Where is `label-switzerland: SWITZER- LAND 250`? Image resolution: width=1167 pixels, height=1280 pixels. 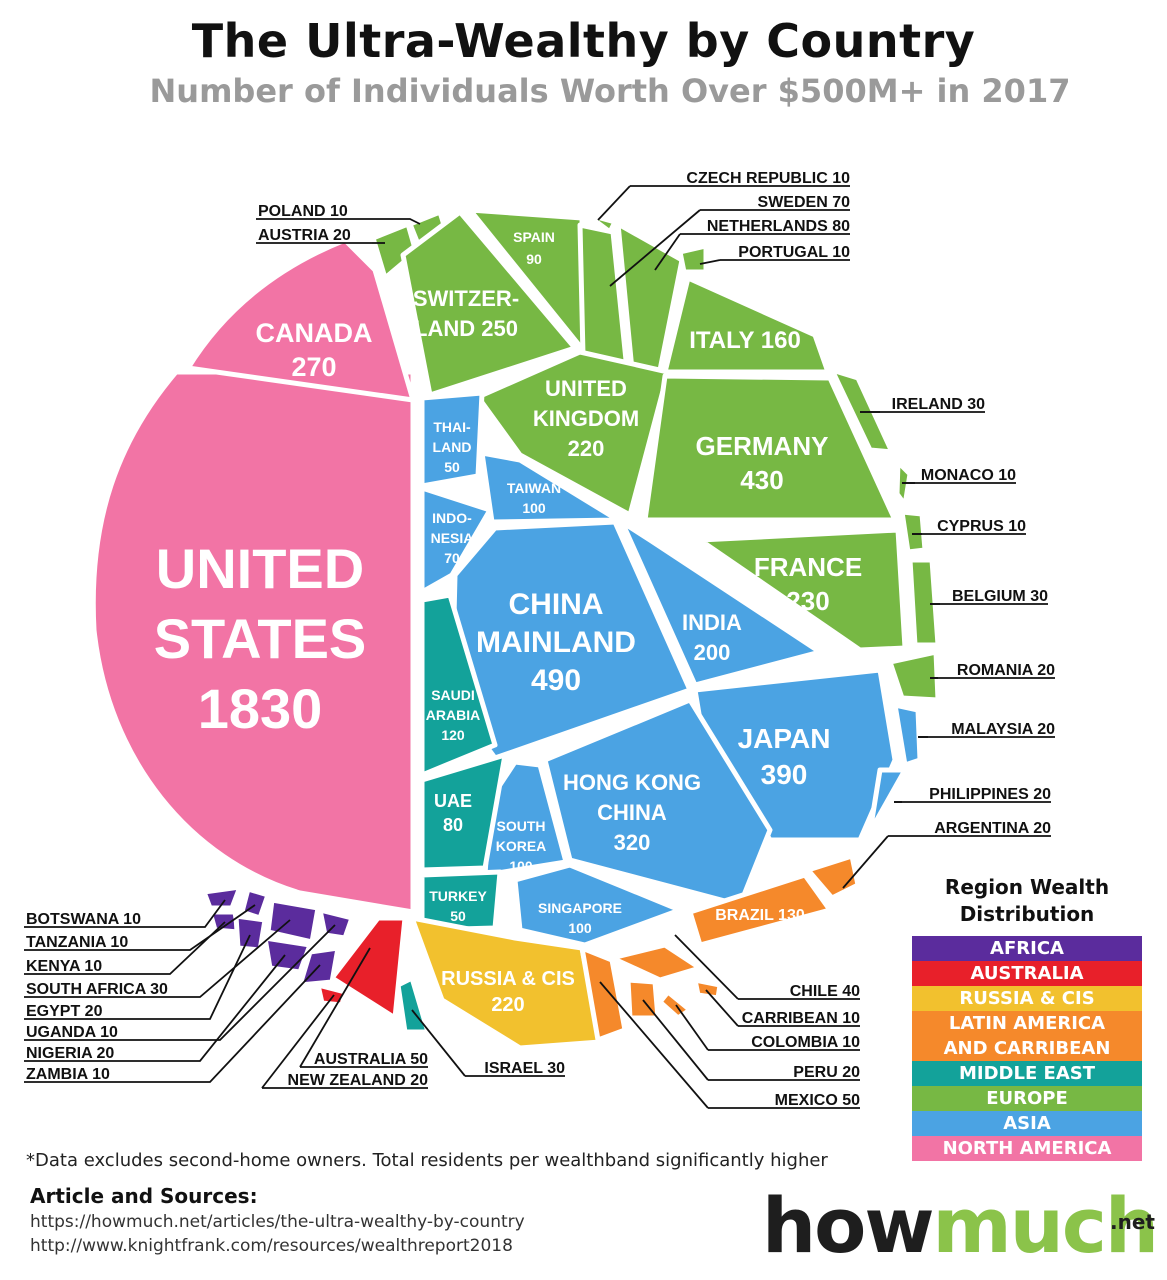
label-switzerland: SWITZER- LAND 250 is located at coordinates (466, 313).